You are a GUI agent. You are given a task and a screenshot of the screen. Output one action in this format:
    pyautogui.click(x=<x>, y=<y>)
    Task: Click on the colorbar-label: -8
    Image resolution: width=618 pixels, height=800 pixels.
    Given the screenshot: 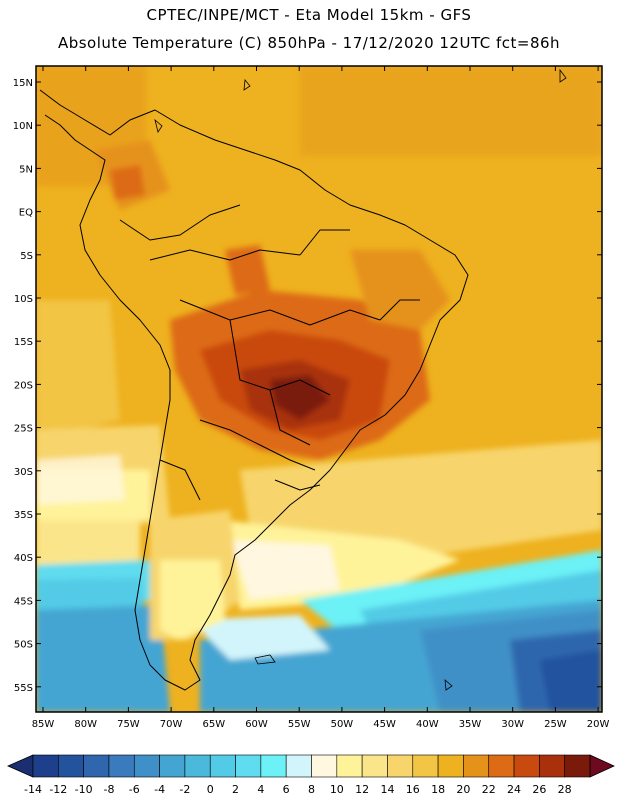 What is the action you would take?
    pyautogui.click(x=108, y=789)
    